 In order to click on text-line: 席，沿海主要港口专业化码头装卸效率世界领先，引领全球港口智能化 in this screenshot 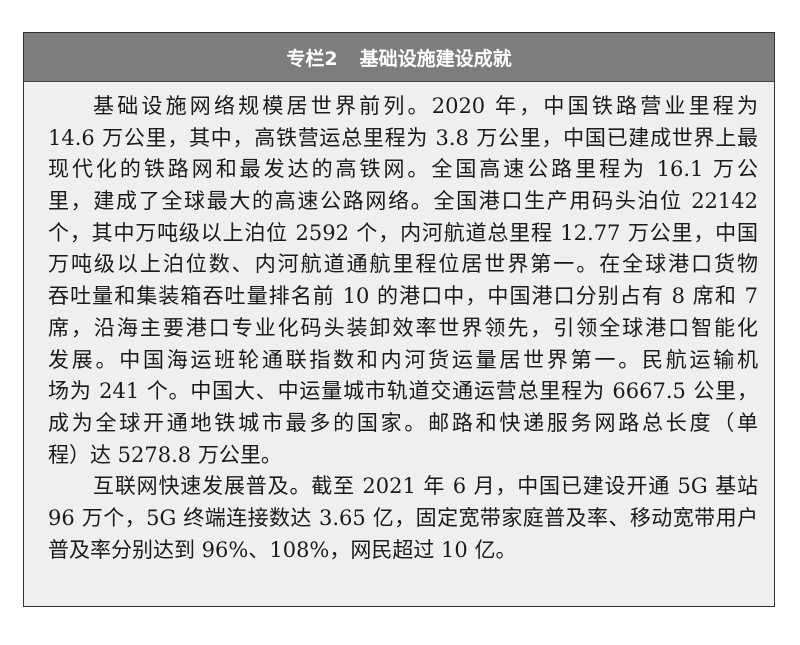, I will do `click(403, 327)`.